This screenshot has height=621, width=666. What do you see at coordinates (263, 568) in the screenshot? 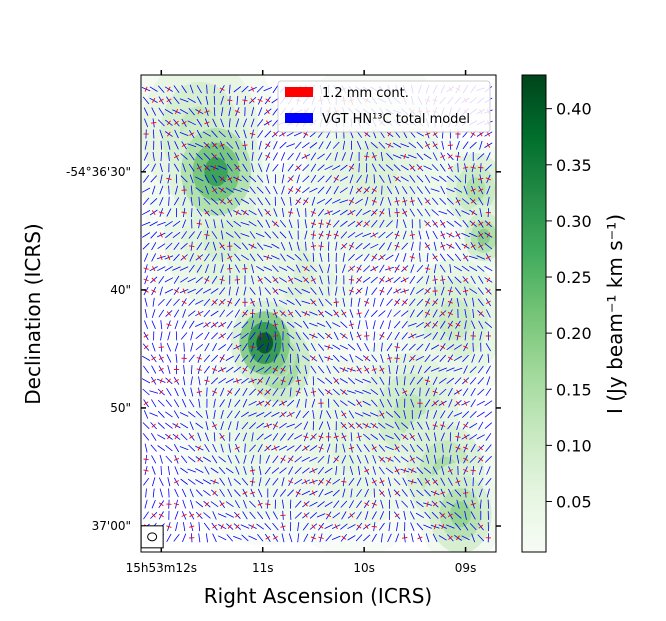
I see `x-tick-label: 11s` at bounding box center [263, 568].